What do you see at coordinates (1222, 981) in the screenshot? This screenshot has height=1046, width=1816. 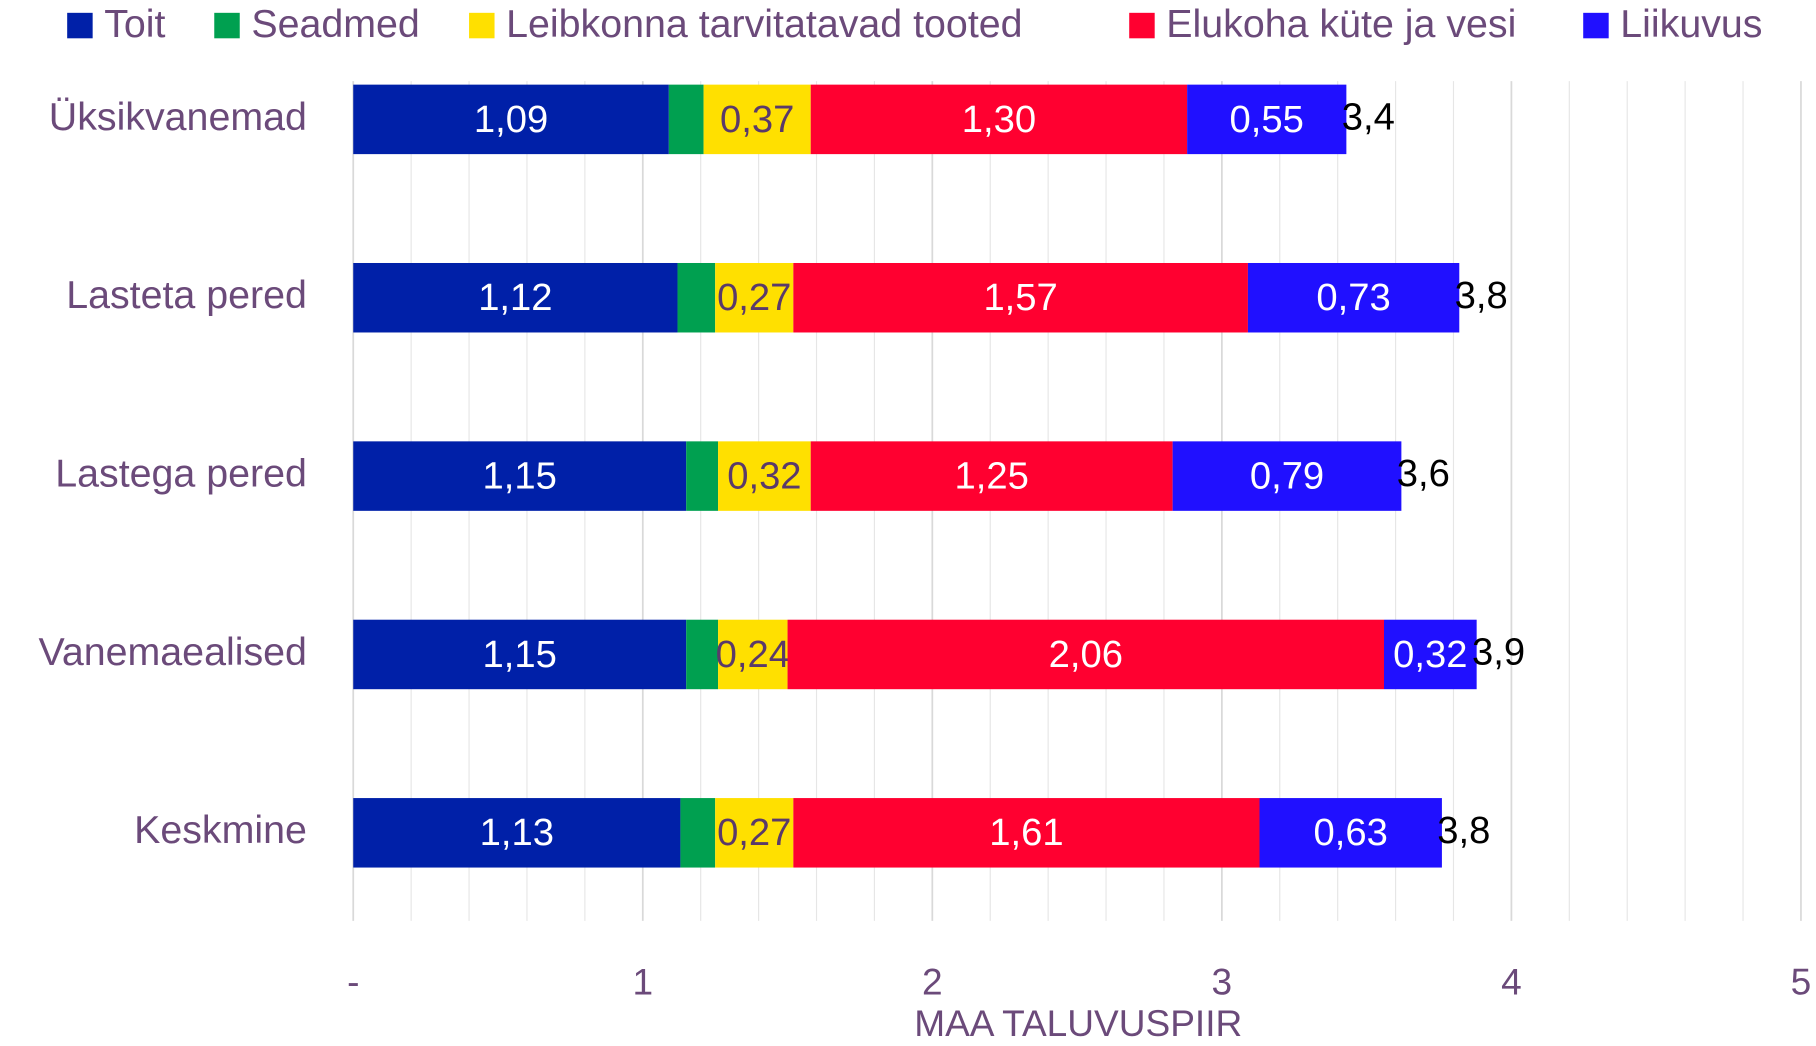 I see `x-tick-label: 3` at bounding box center [1222, 981].